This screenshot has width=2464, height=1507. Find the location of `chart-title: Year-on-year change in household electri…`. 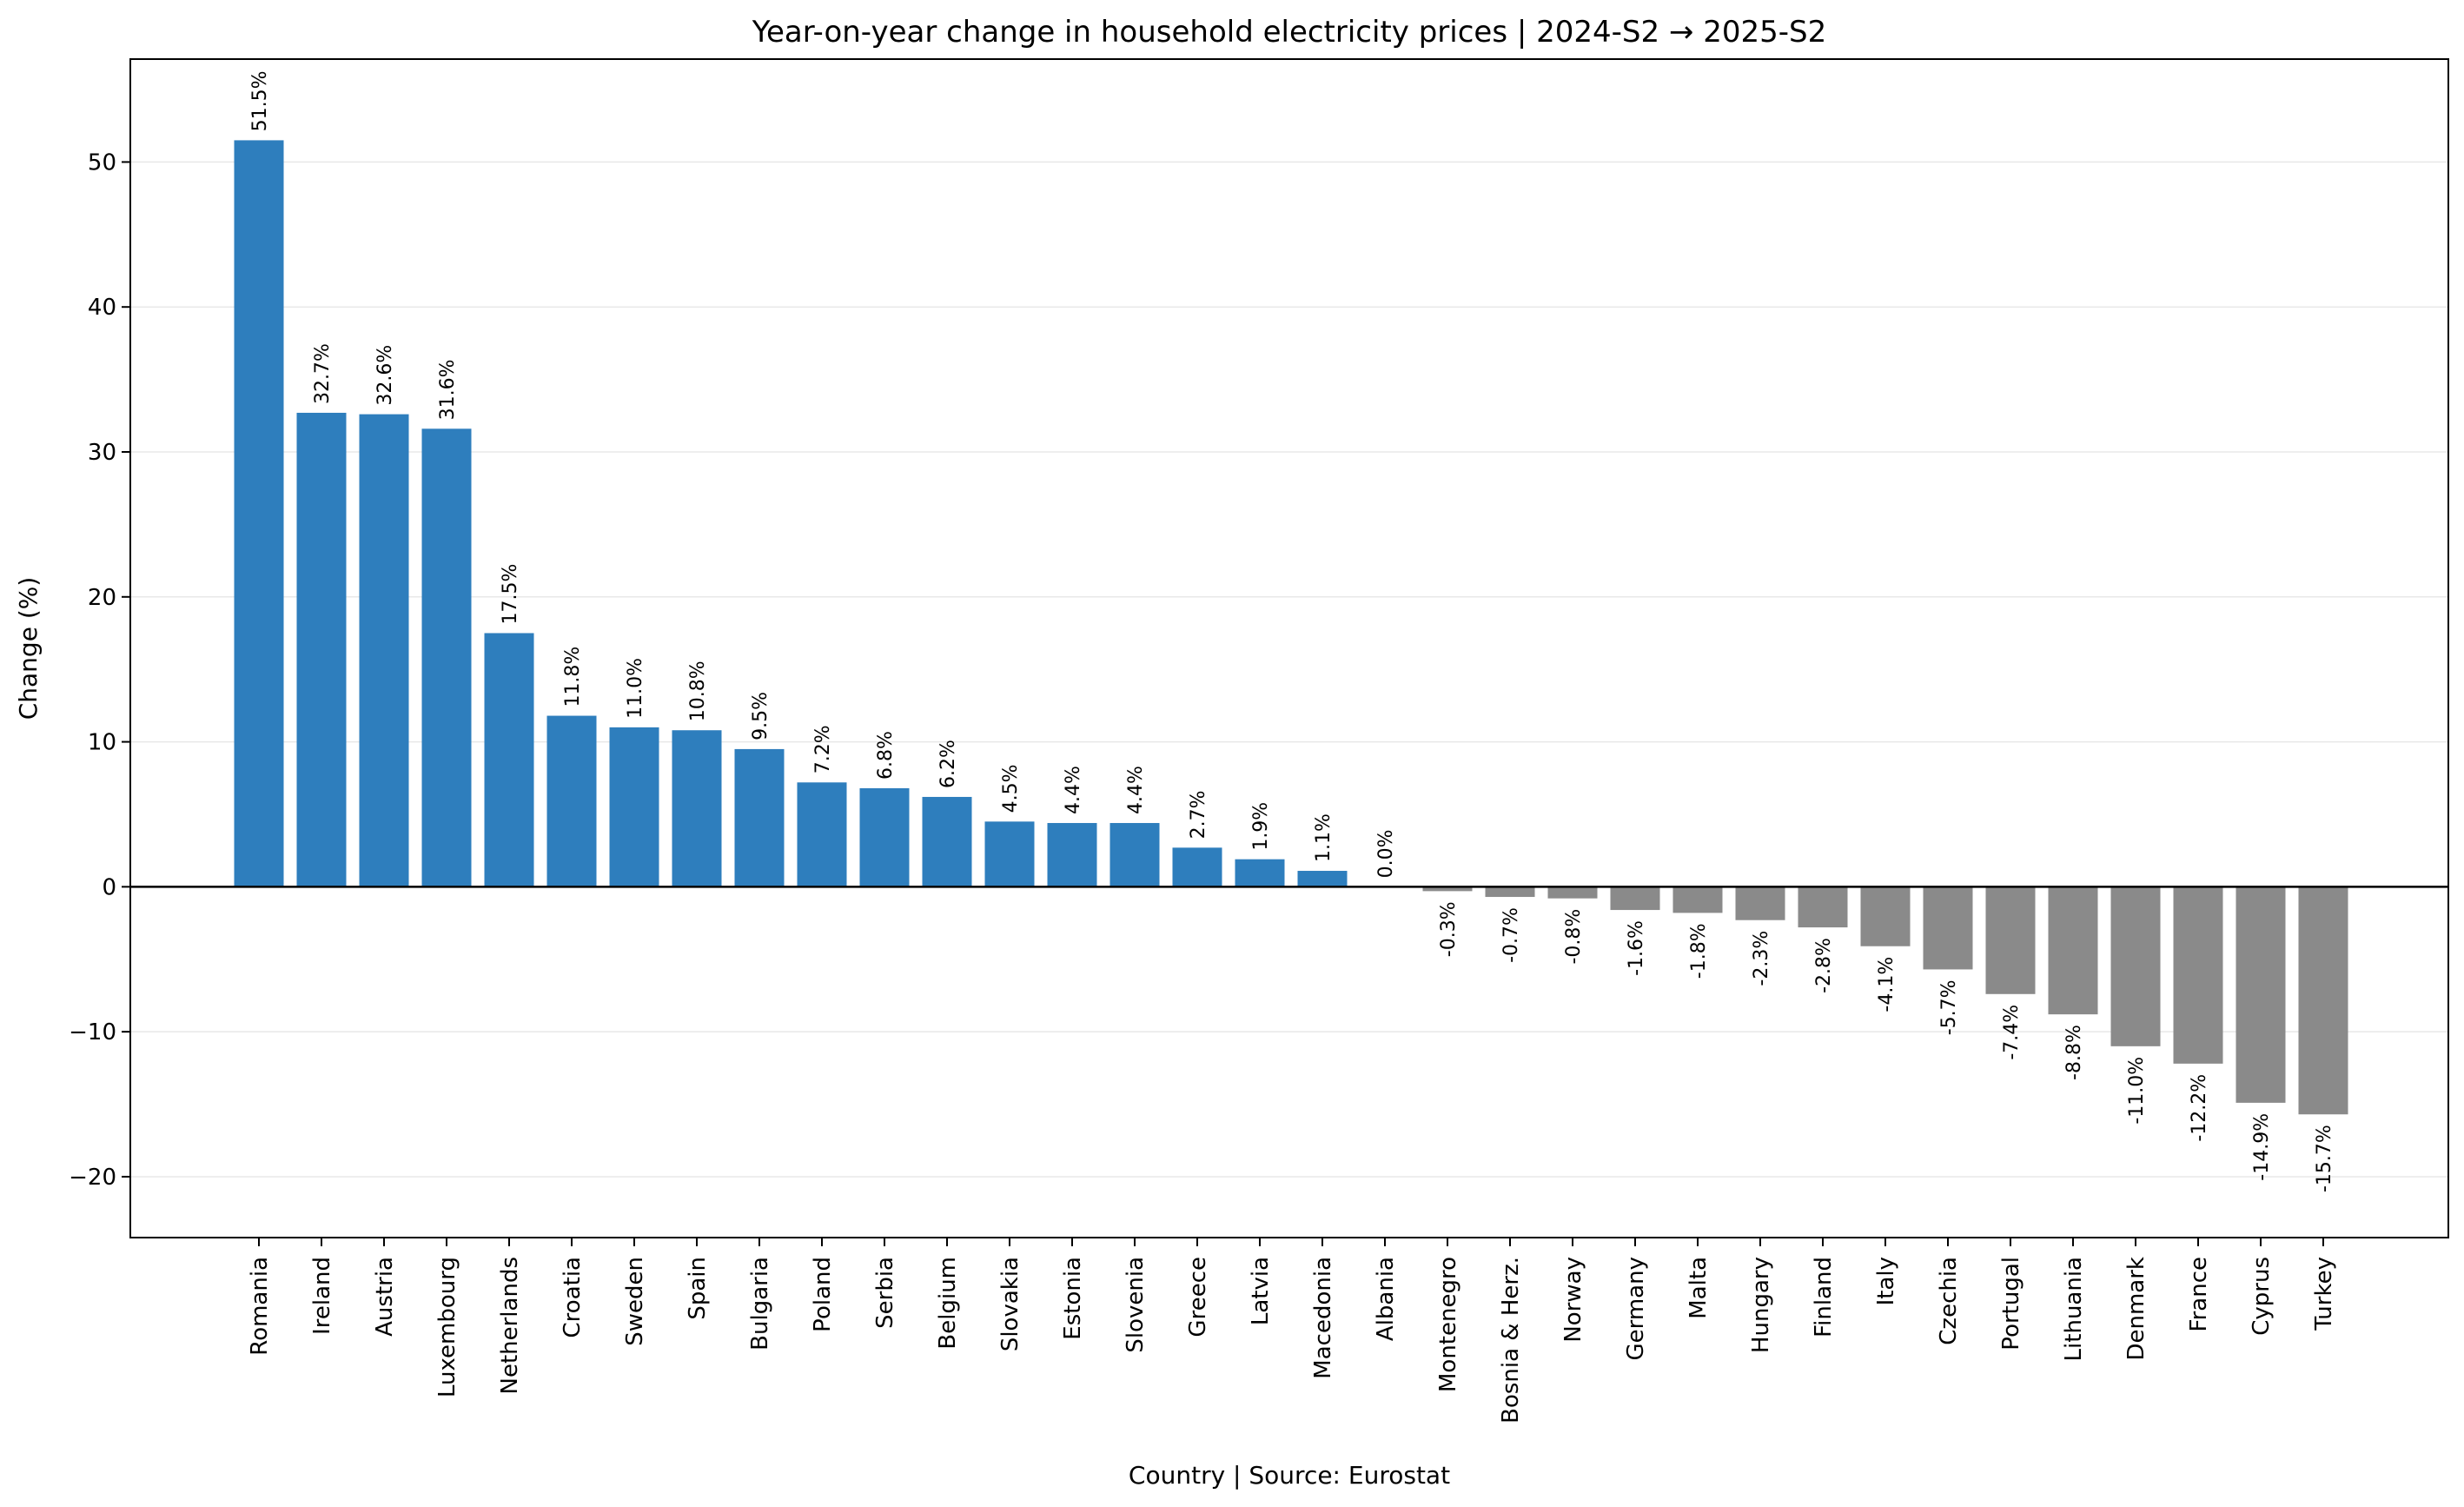

chart-title: Year-on-year change in household electri… is located at coordinates (1289, 32).